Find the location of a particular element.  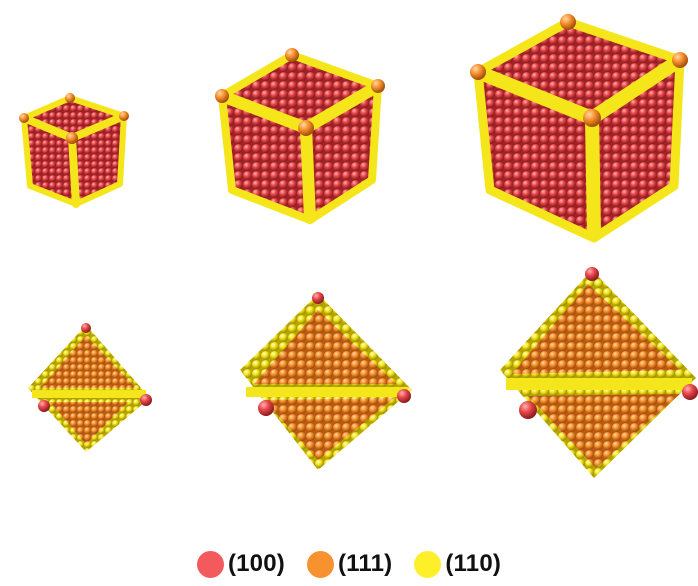

cube-face-left is located at coordinates (50, 161).